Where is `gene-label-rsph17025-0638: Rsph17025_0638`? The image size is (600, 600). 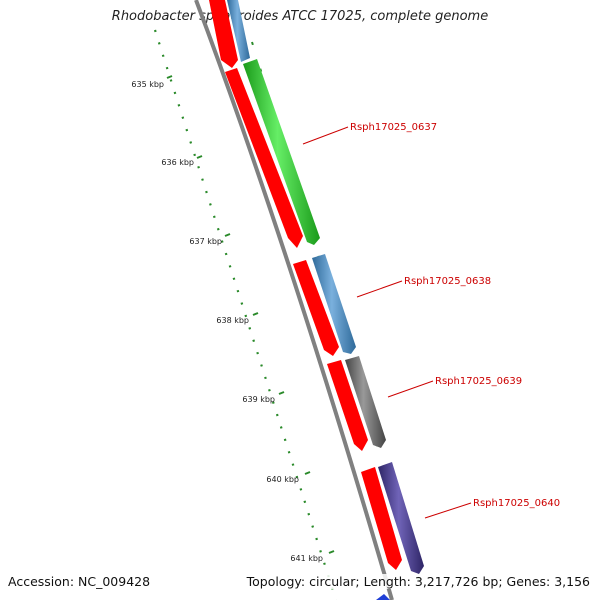
gene-label-rsph17025-0638: Rsph17025_0638 is located at coordinates (447, 281).